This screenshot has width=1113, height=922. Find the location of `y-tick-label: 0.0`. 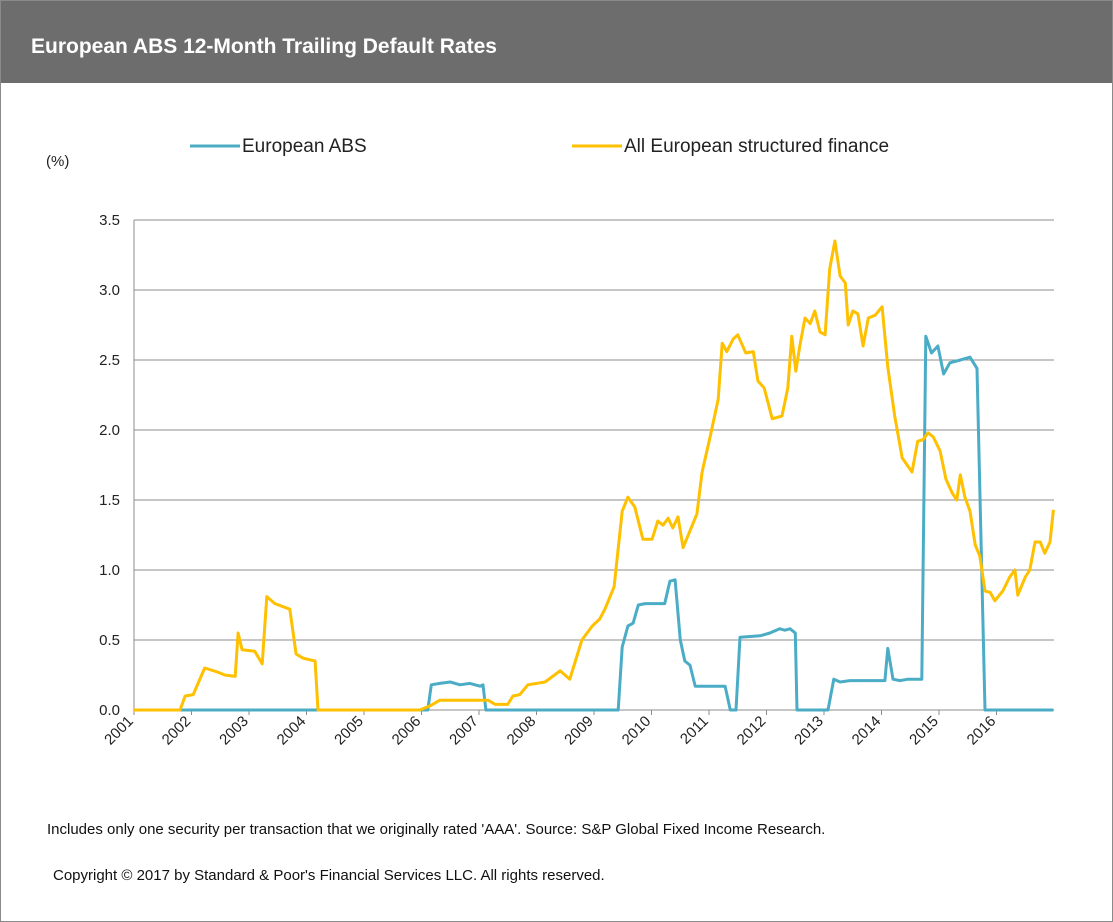

y-tick-label: 0.0 is located at coordinates (109, 710).